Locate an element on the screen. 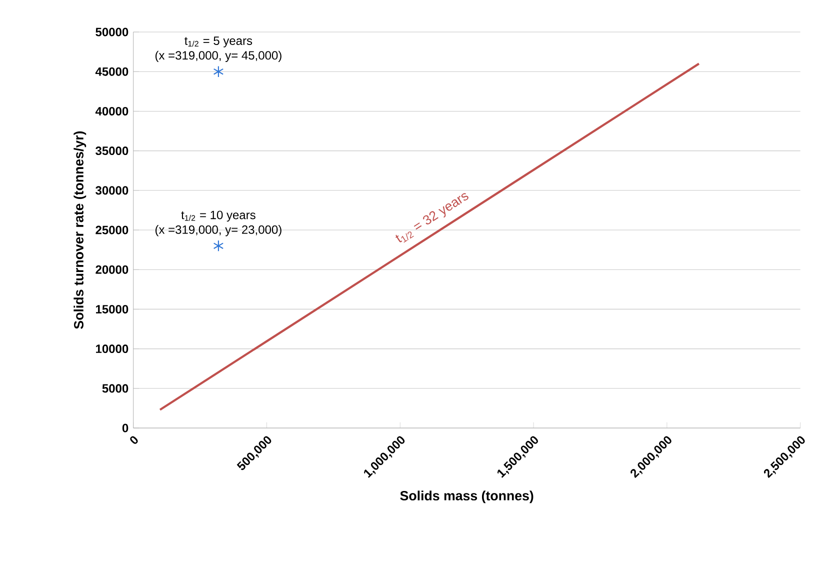 This screenshot has width=828, height=562. y-tick-label: 0 is located at coordinates (125, 428).